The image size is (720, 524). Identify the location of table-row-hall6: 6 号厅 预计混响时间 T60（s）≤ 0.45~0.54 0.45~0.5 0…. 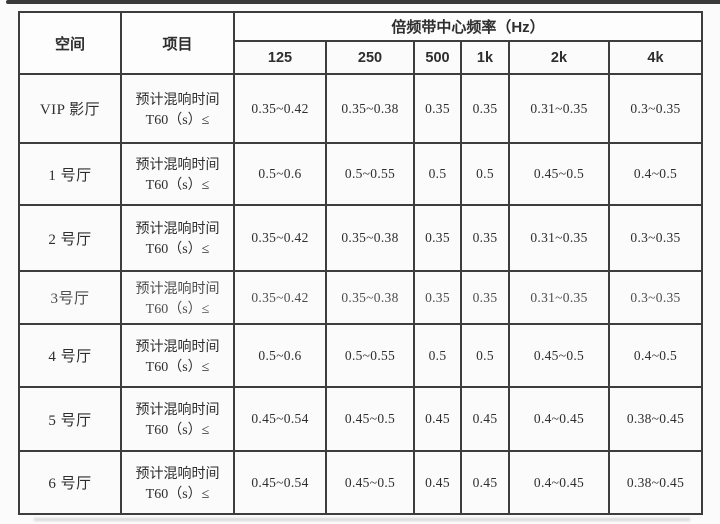
(360, 482).